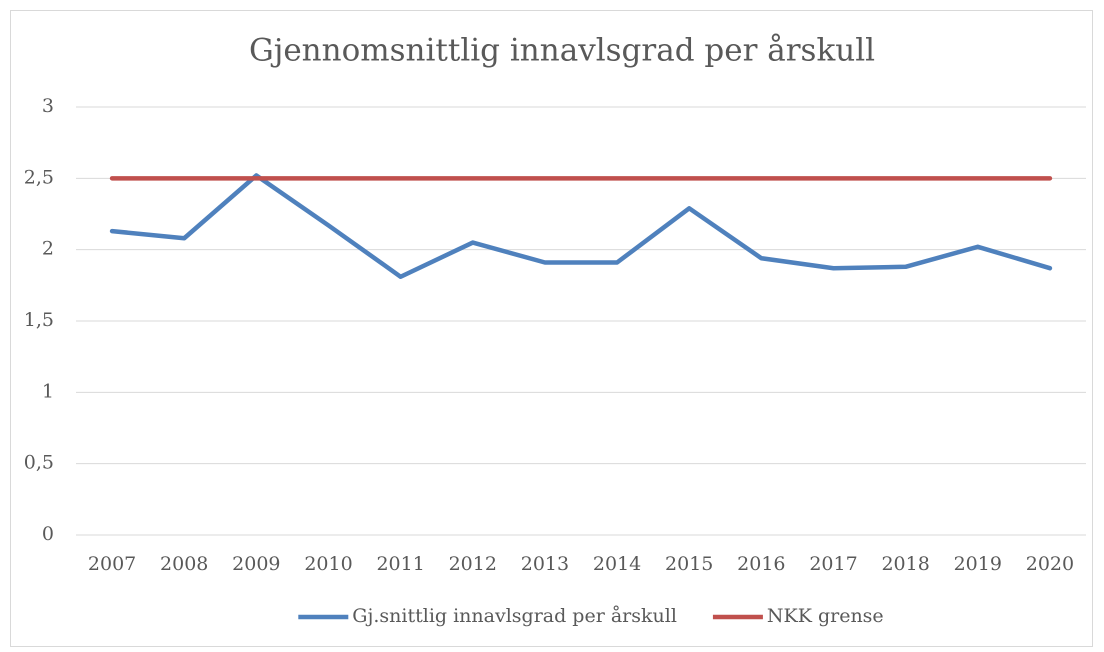 Image resolution: width=1104 pixels, height=652 pixels. I want to click on x-tick-label: 2007, so click(112, 564).